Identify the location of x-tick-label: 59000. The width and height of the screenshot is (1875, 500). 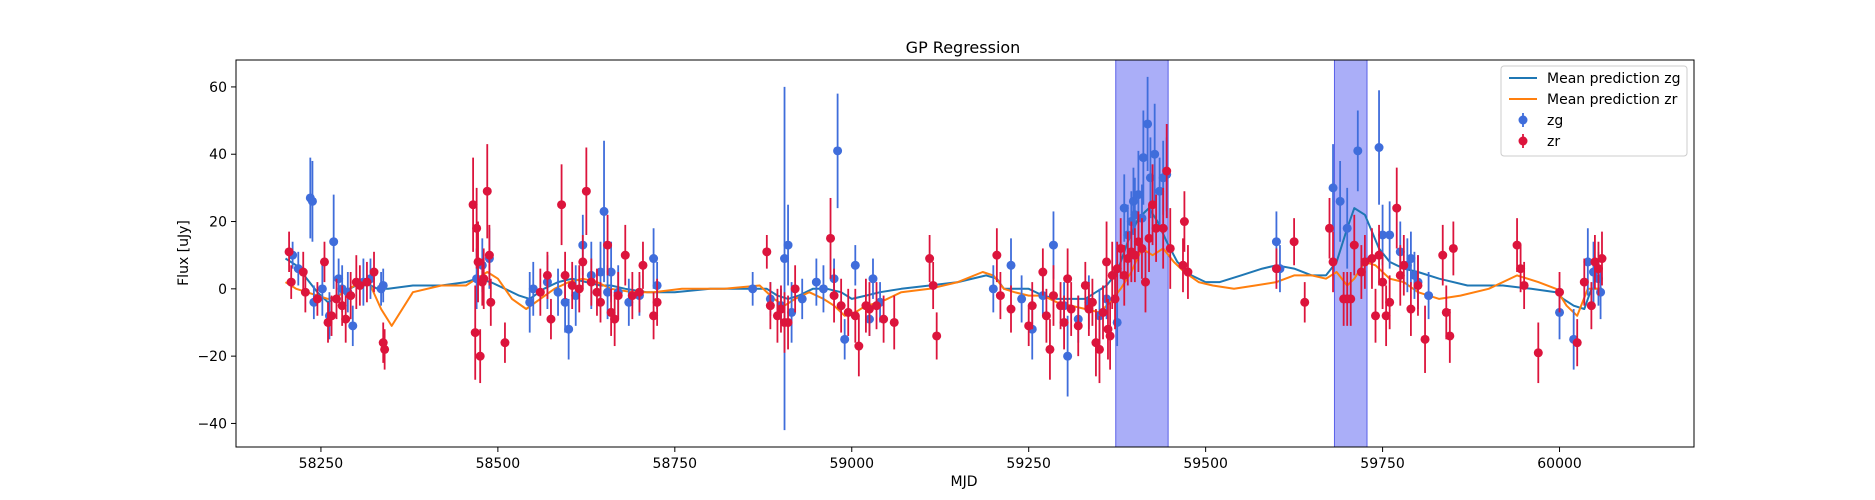
(851, 464).